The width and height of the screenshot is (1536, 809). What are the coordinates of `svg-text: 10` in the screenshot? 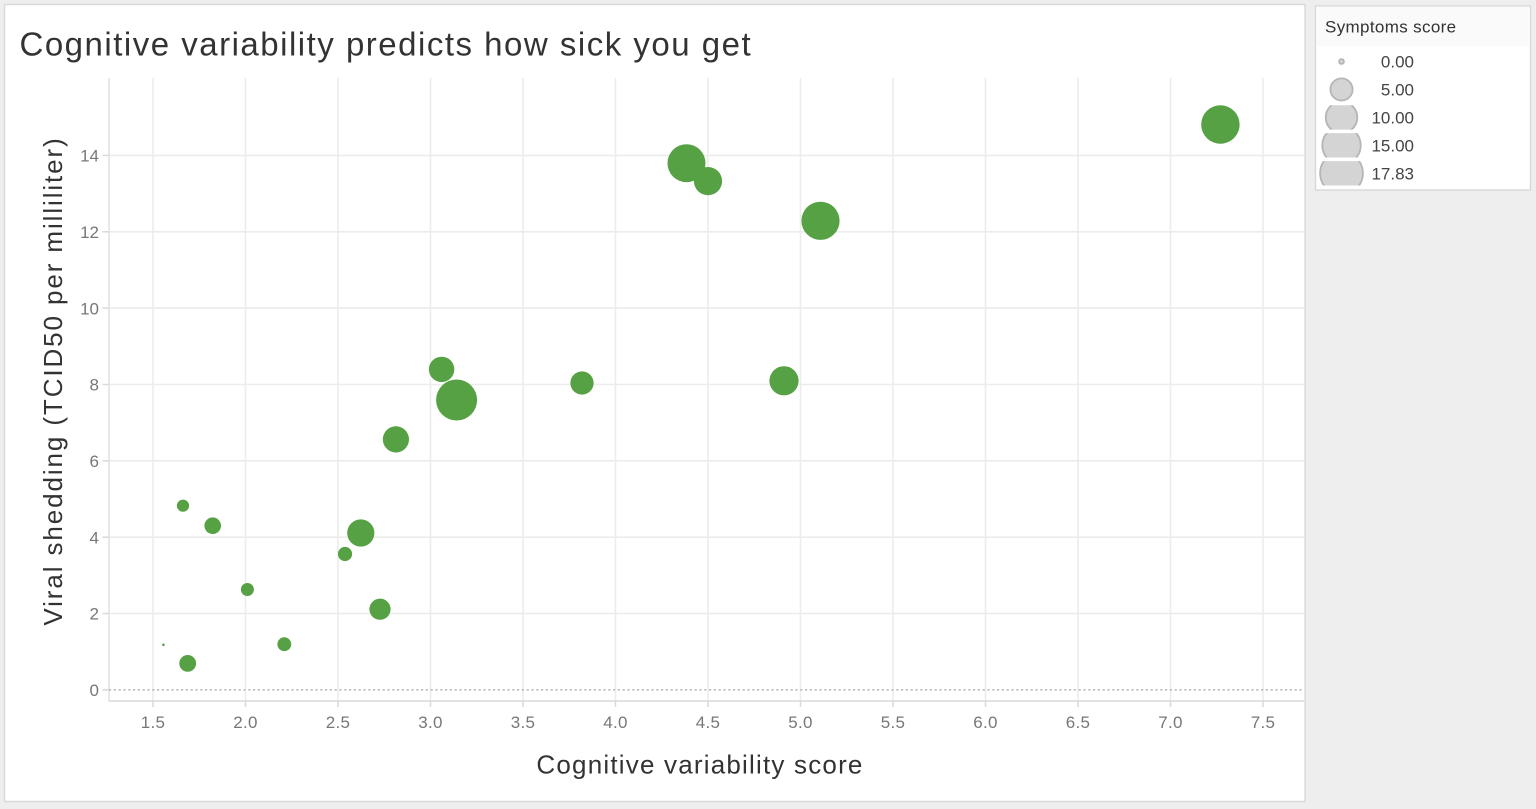 It's located at (89, 308).